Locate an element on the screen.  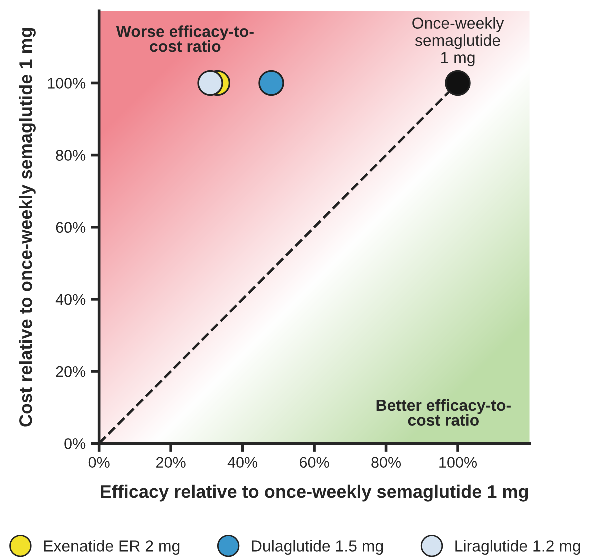
y-tick-label: 60% is located at coordinates (71, 228).